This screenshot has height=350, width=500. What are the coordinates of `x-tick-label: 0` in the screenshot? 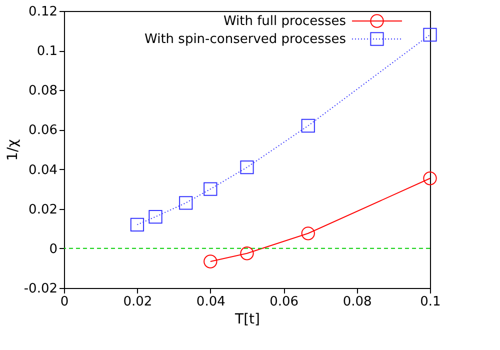 It's located at (64, 302).